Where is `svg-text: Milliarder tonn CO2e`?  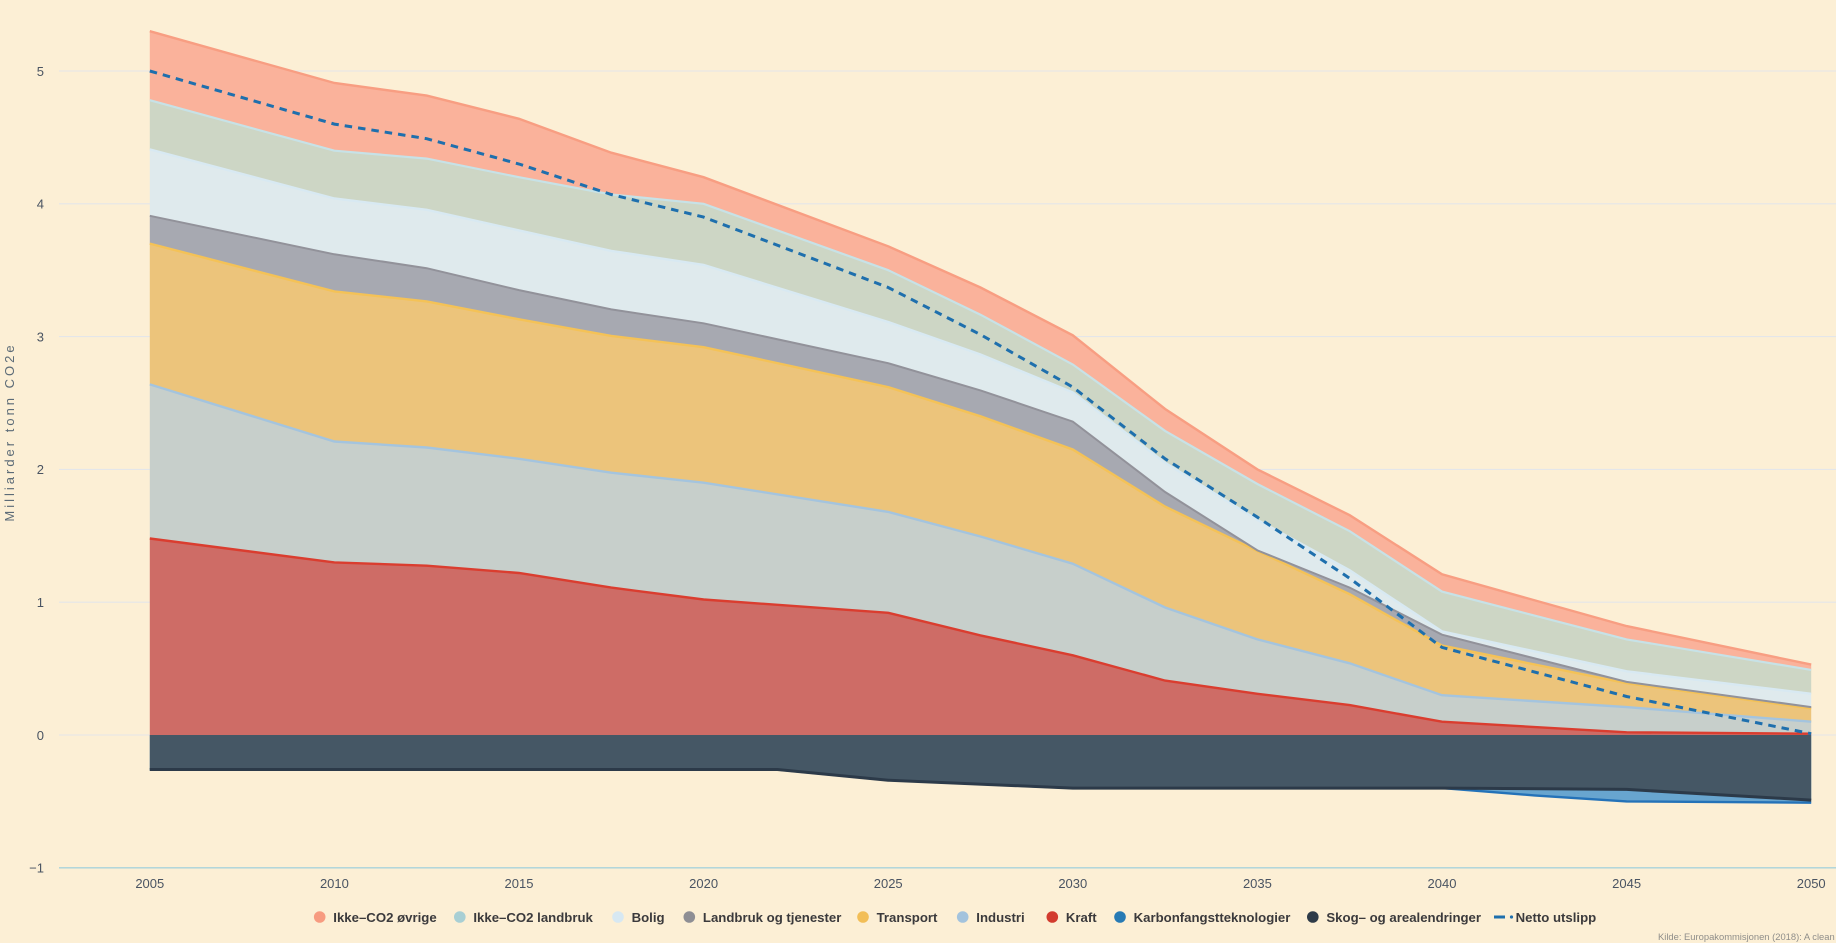 svg-text: Milliarder tonn CO2e is located at coordinates (9, 431).